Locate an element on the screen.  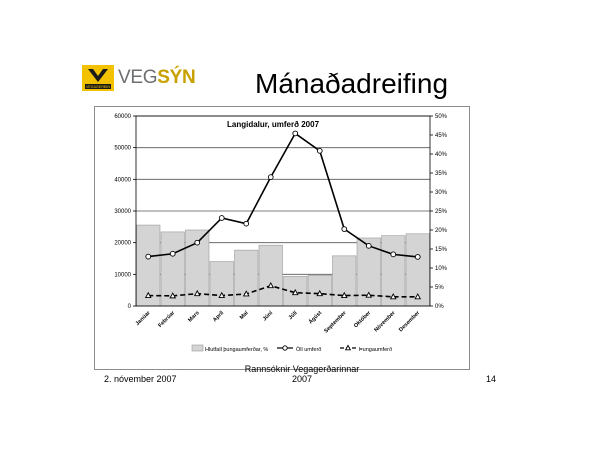
logo-small-text: VEGAGERÐIN is located at coordinates (98, 87).